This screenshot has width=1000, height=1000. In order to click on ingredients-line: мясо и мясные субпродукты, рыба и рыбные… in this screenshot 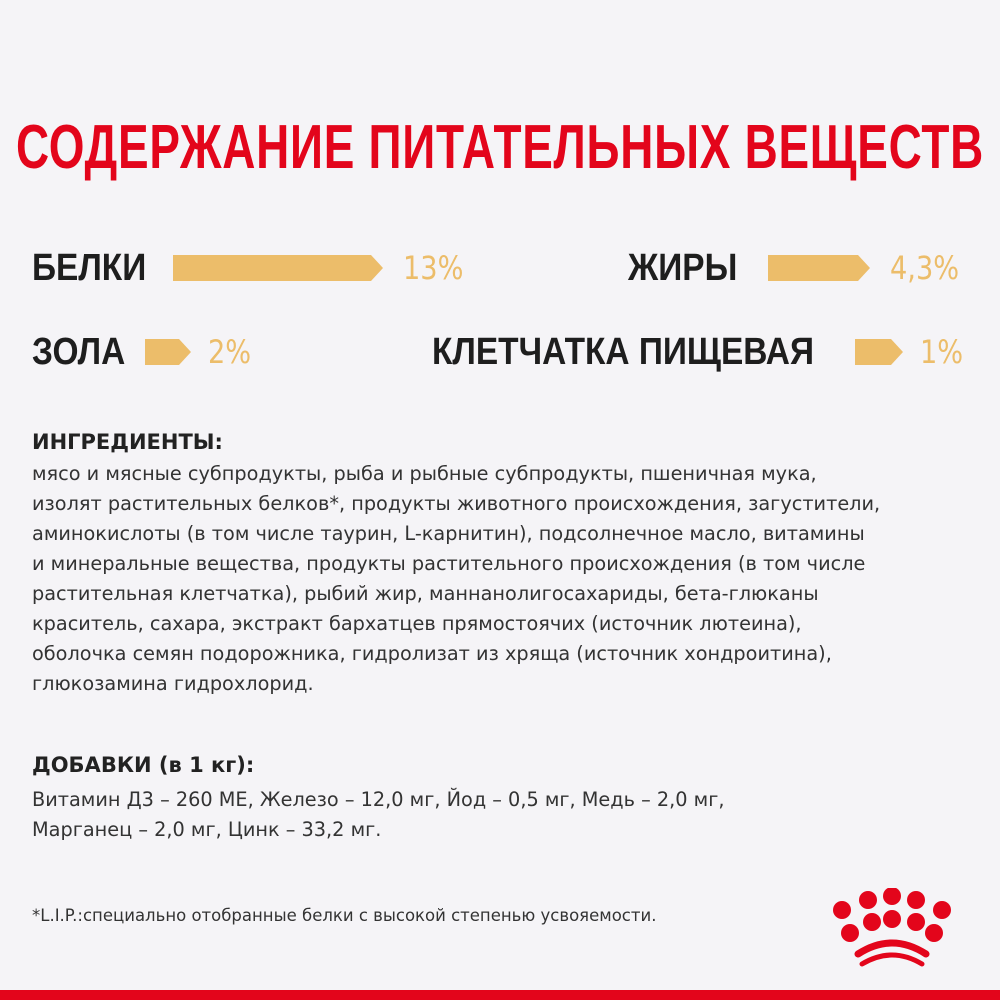, I will do `click(424, 473)`.